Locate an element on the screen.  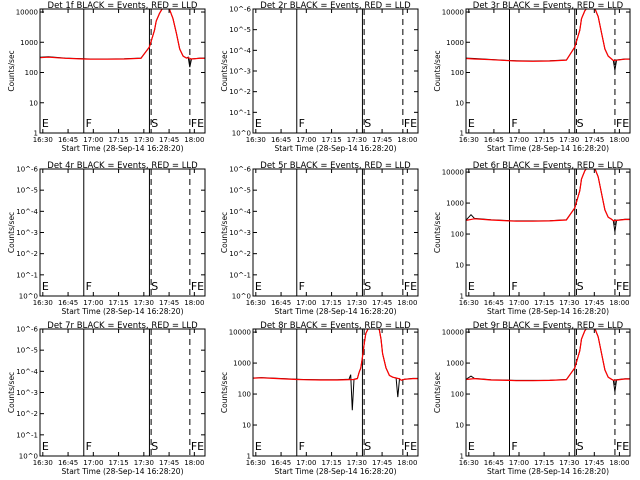
panel-title: Det 2r BLACK = Events, RED = LLD is located at coordinates (335, 6).